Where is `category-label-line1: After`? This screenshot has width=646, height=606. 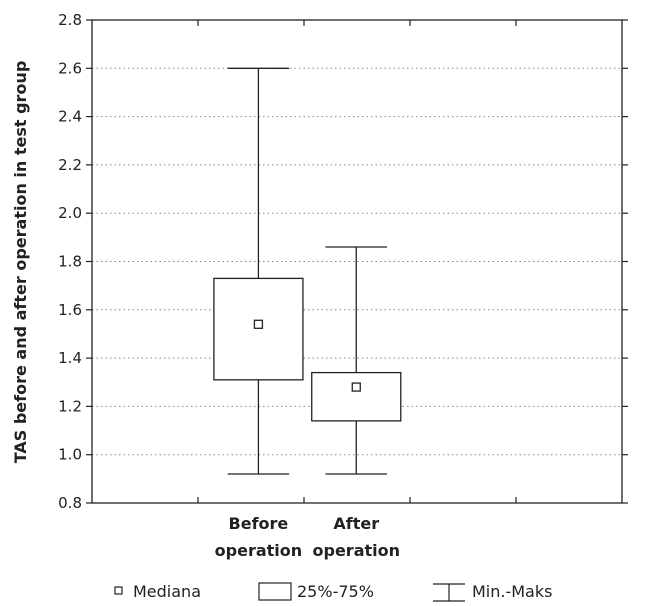 category-label-line1: After is located at coordinates (356, 523).